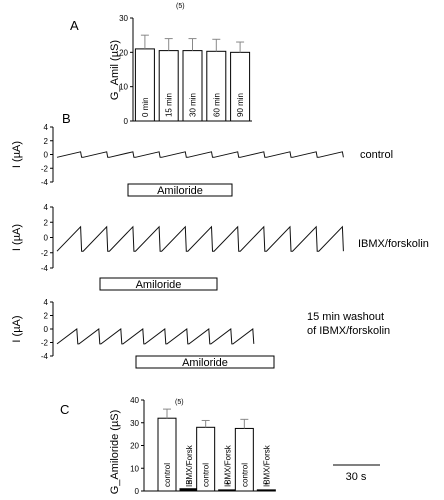 This screenshot has height=500, width=444. Describe the element at coordinates (345, 317) in the screenshot. I see `condition-label: 15 min washout` at that location.